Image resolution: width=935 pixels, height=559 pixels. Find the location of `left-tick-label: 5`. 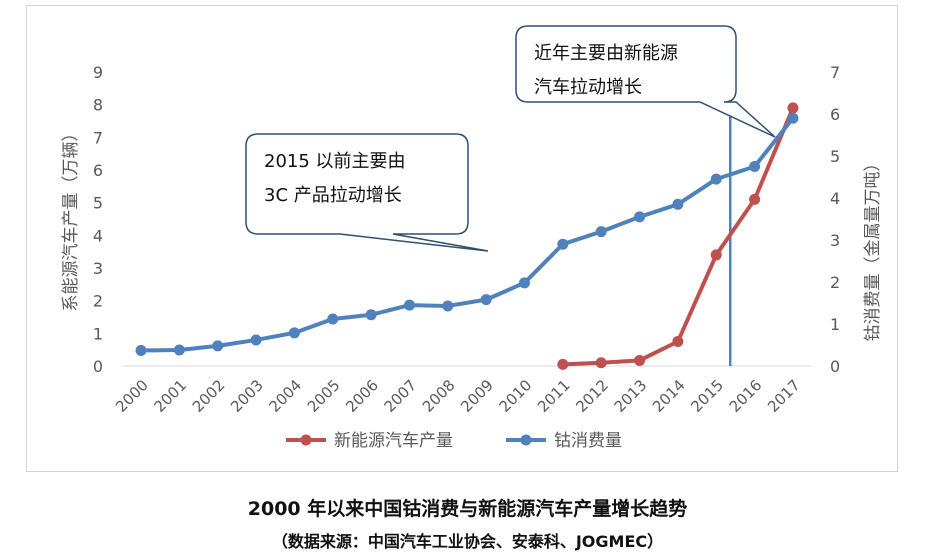

left-tick-label: 5 is located at coordinates (98, 203).